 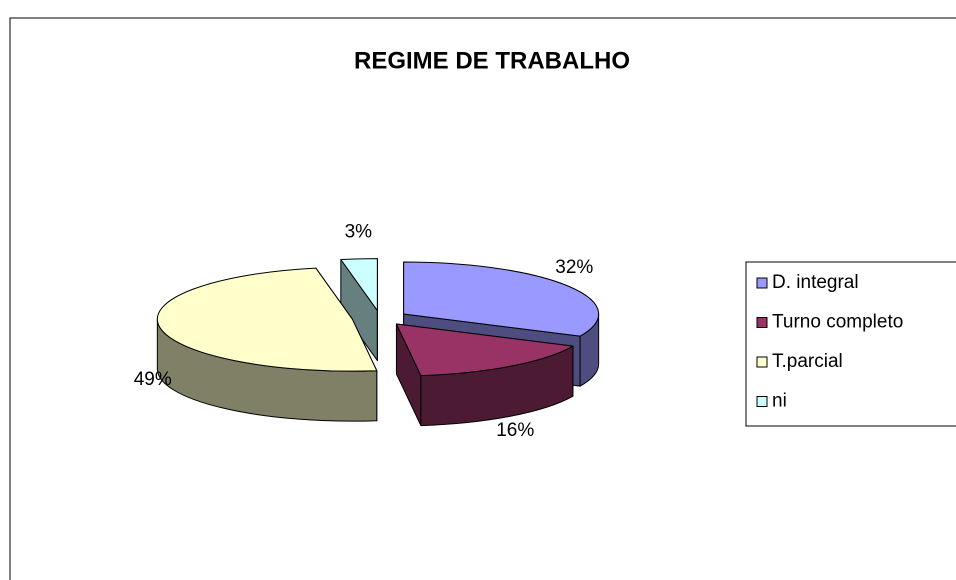 What do you see at coordinates (837, 322) in the screenshot?
I see `legend-label: Turno completo` at bounding box center [837, 322].